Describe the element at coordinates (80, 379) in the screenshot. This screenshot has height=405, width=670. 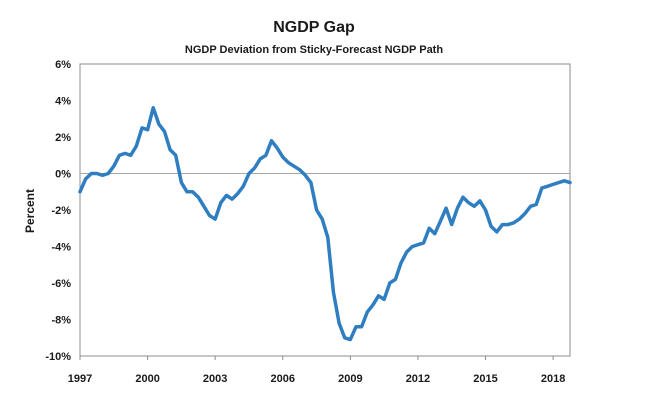
I see `x-tick-label: 1997` at that location.